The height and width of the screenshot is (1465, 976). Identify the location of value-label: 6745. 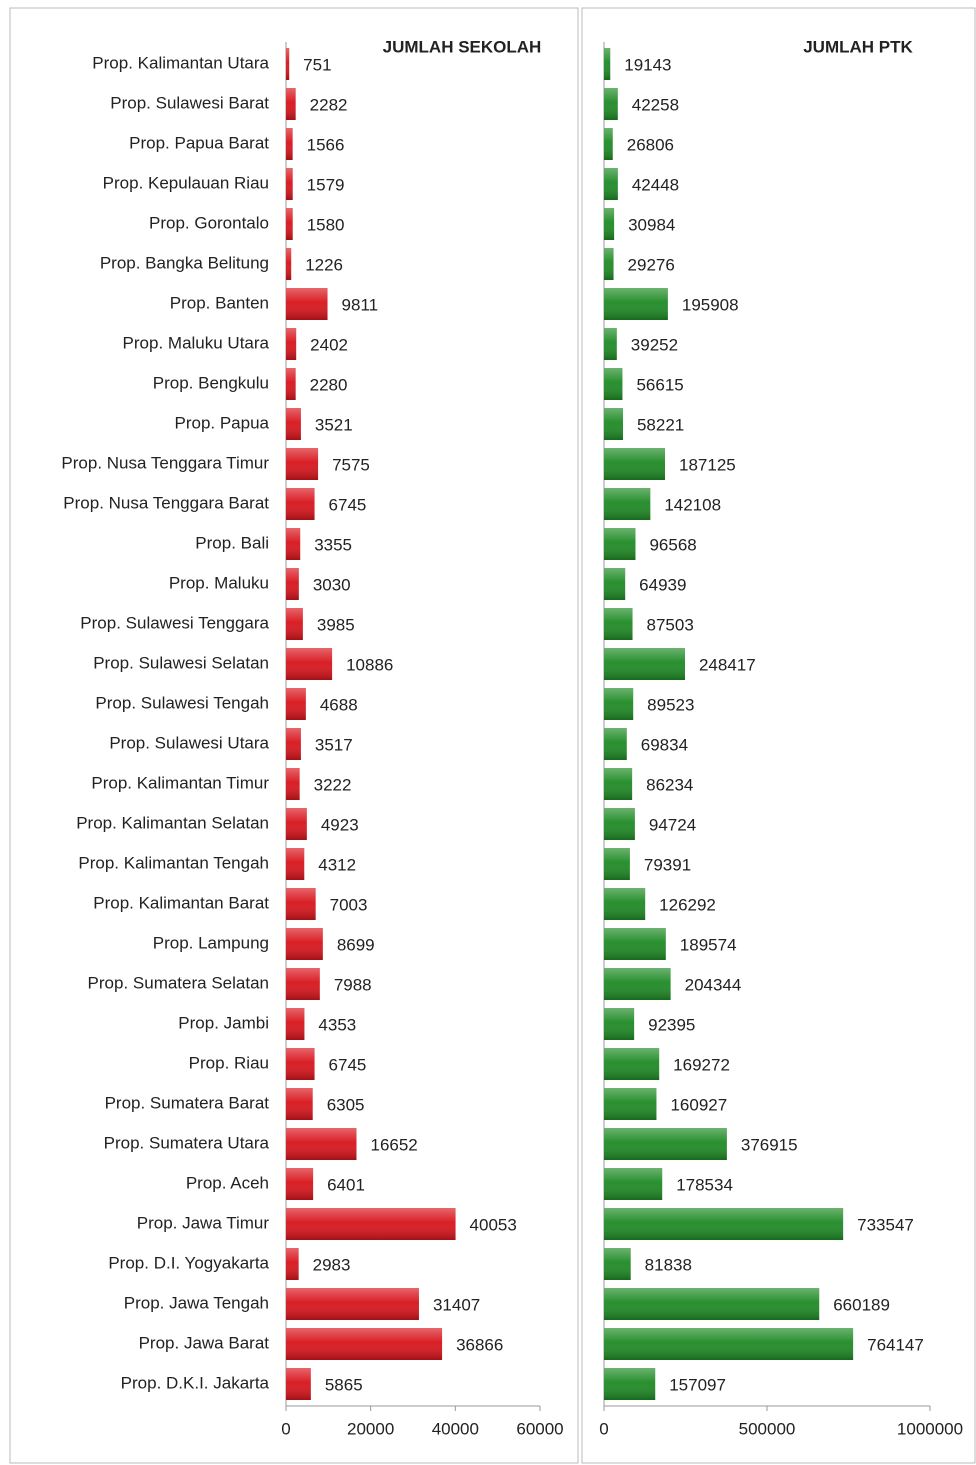
(348, 504).